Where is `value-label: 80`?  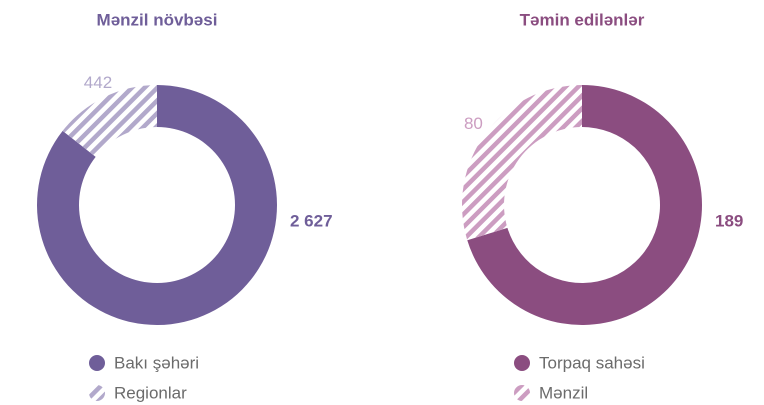 value-label: 80 is located at coordinates (473, 123).